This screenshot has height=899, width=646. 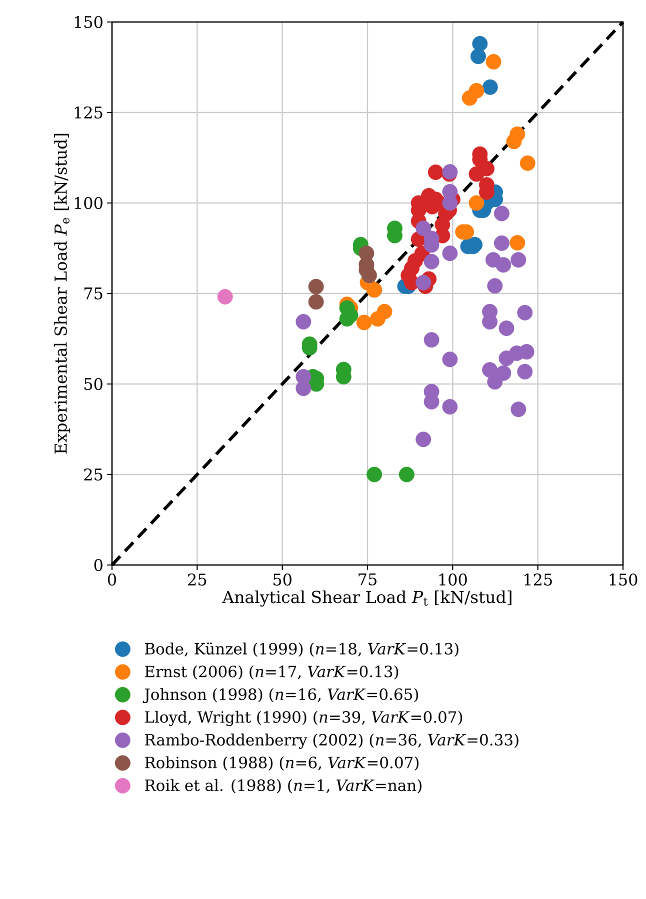 I want to click on y-tick-label: 50, so click(x=93, y=384).